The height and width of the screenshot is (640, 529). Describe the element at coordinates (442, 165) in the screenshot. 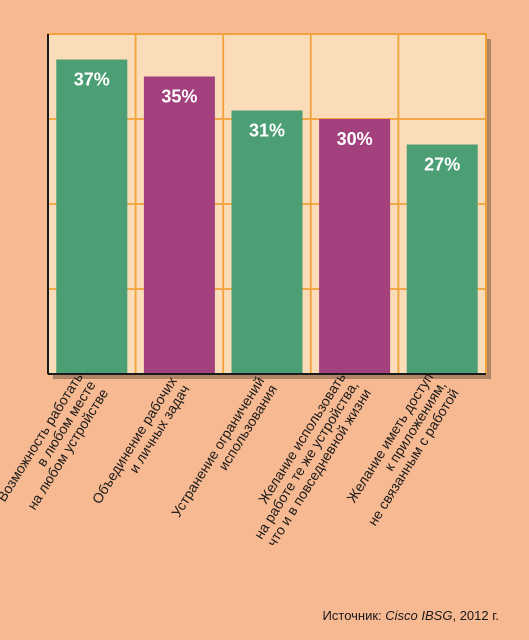

I see `value-label: 27%` at that location.